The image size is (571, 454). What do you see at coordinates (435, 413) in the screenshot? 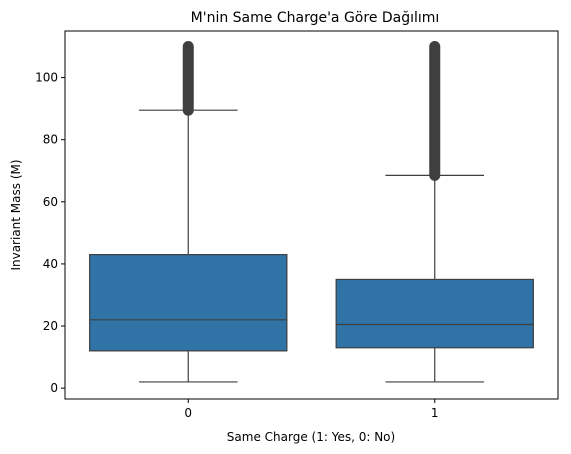
I see `x-tick-label: 1` at bounding box center [435, 413].